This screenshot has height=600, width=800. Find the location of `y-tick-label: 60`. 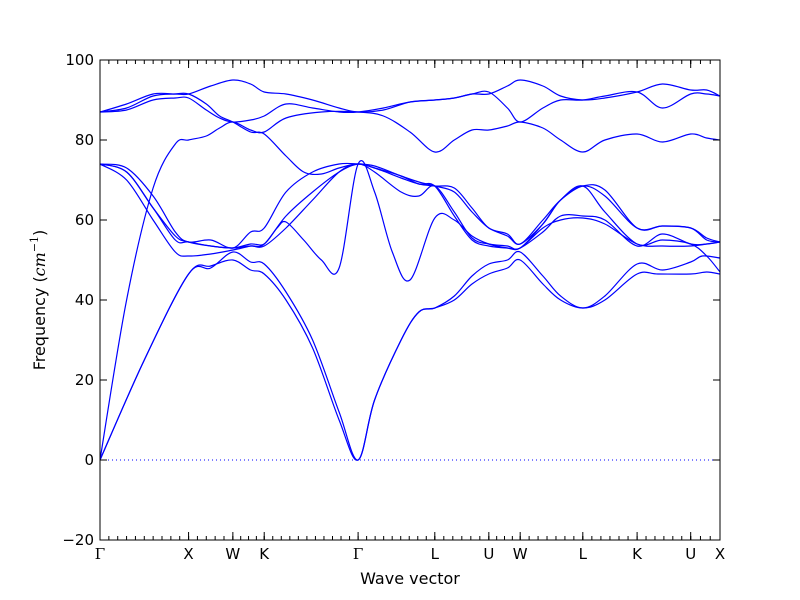

y-tick-label: 60 is located at coordinates (84, 220).